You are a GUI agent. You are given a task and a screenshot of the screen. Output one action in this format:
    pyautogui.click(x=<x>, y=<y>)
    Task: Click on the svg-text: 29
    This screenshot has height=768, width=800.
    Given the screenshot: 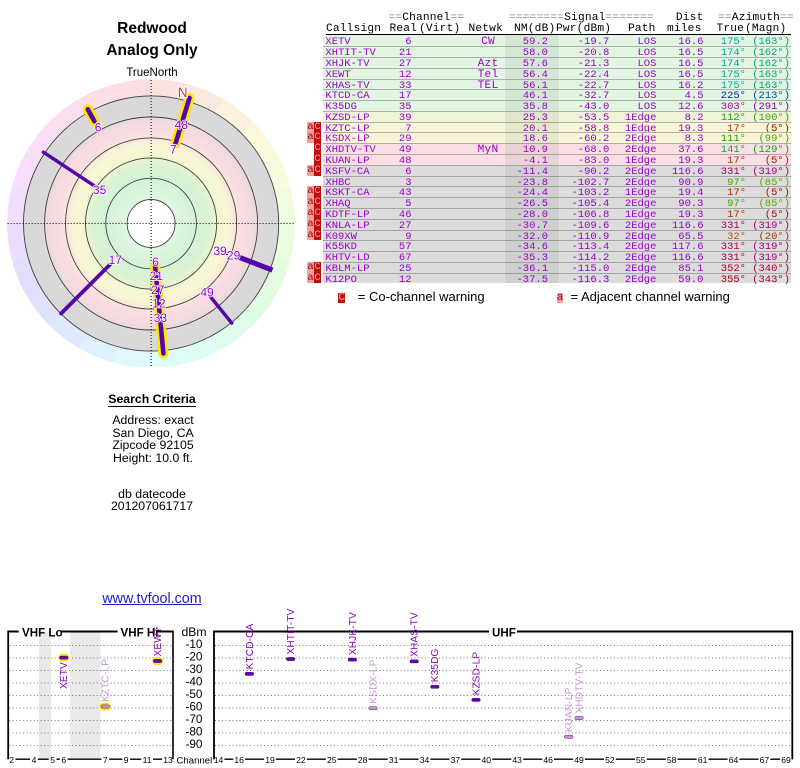 What is the action you would take?
    pyautogui.click(x=234, y=256)
    